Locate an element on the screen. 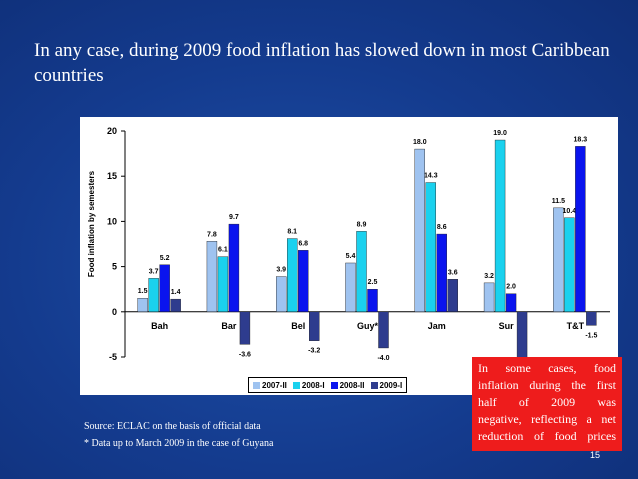 The width and height of the screenshot is (638, 479). bar-2007-II-Sur is located at coordinates (489, 297).